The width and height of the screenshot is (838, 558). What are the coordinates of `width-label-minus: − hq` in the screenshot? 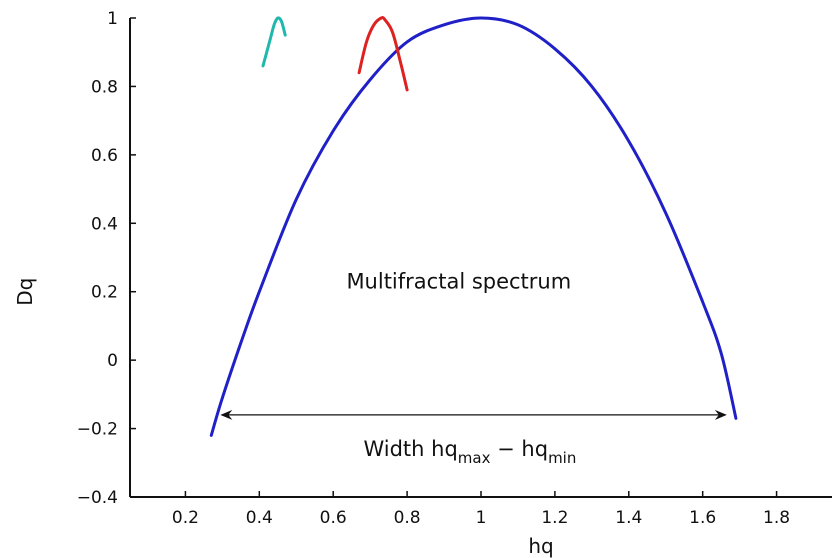 It's located at (519, 449).